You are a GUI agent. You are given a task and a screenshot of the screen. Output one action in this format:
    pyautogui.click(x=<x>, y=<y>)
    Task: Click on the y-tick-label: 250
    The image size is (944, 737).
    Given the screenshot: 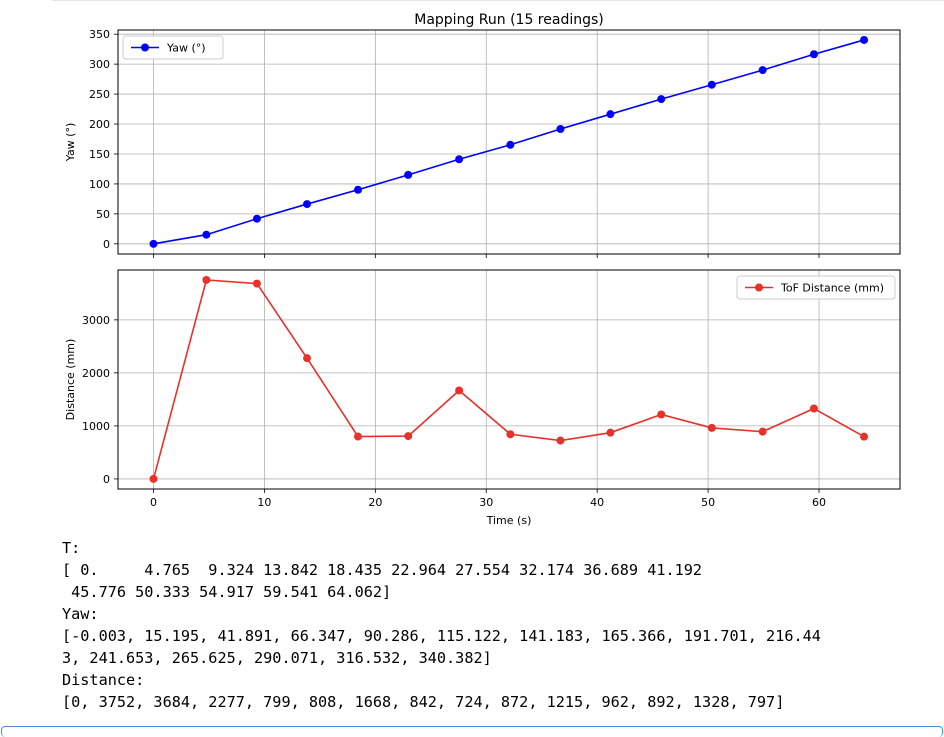 What is the action you would take?
    pyautogui.click(x=99, y=94)
    